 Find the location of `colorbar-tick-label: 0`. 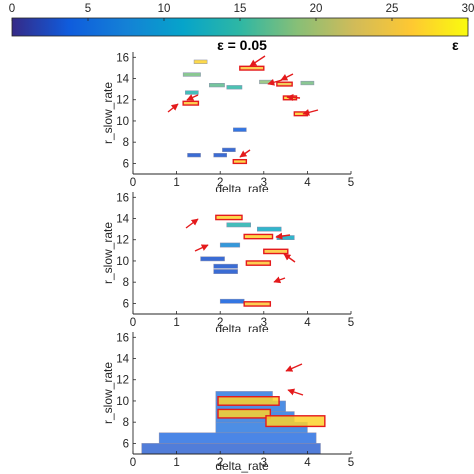

colorbar-tick-label: 0 is located at coordinates (12, 9).